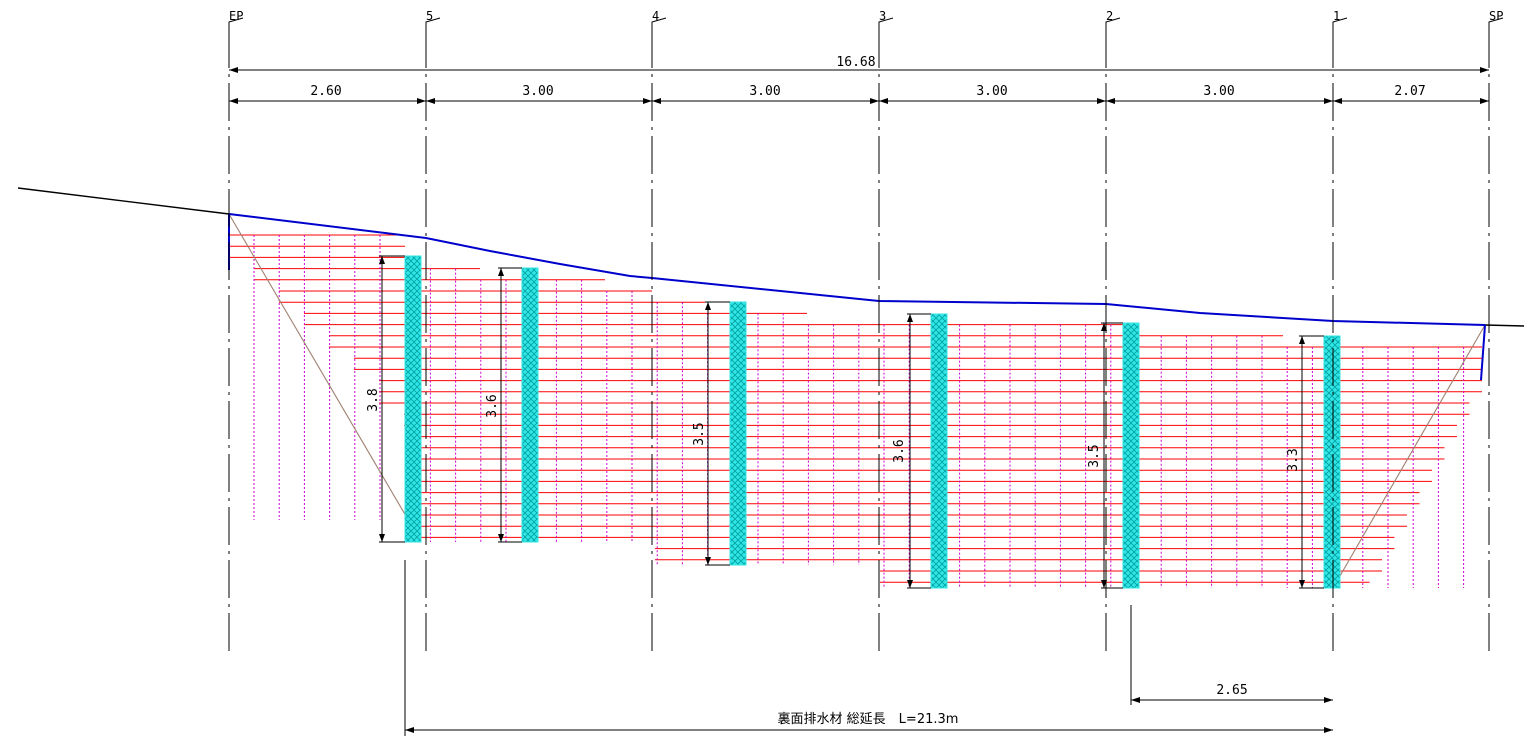  What do you see at coordinates (655, 16) in the screenshot?
I see `station-label: 4` at bounding box center [655, 16].